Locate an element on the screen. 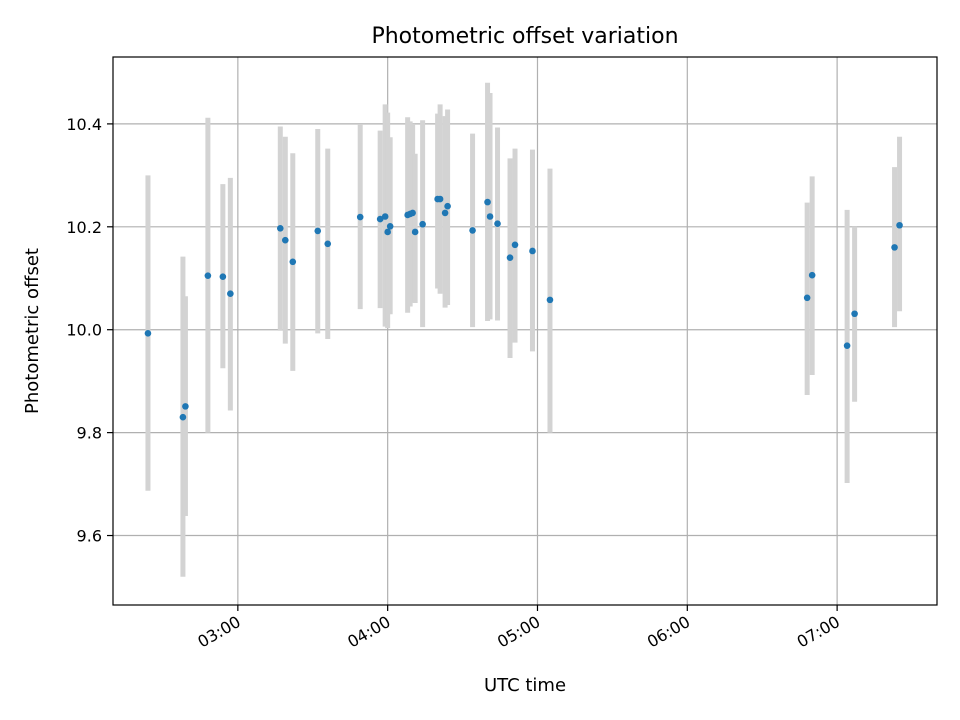 The height and width of the screenshot is (720, 960). chart-title: Photometric offset variation is located at coordinates (524, 36).